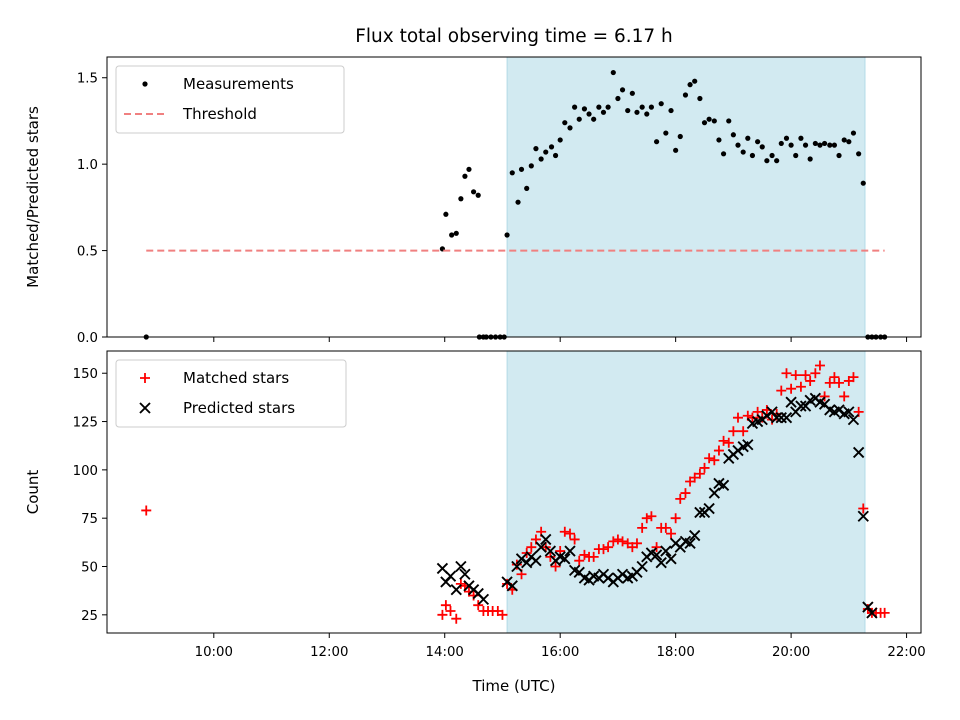 This screenshot has height=720, width=960. What do you see at coordinates (85, 471) in the screenshot?
I see `y-tick-label: 100` at bounding box center [85, 471].